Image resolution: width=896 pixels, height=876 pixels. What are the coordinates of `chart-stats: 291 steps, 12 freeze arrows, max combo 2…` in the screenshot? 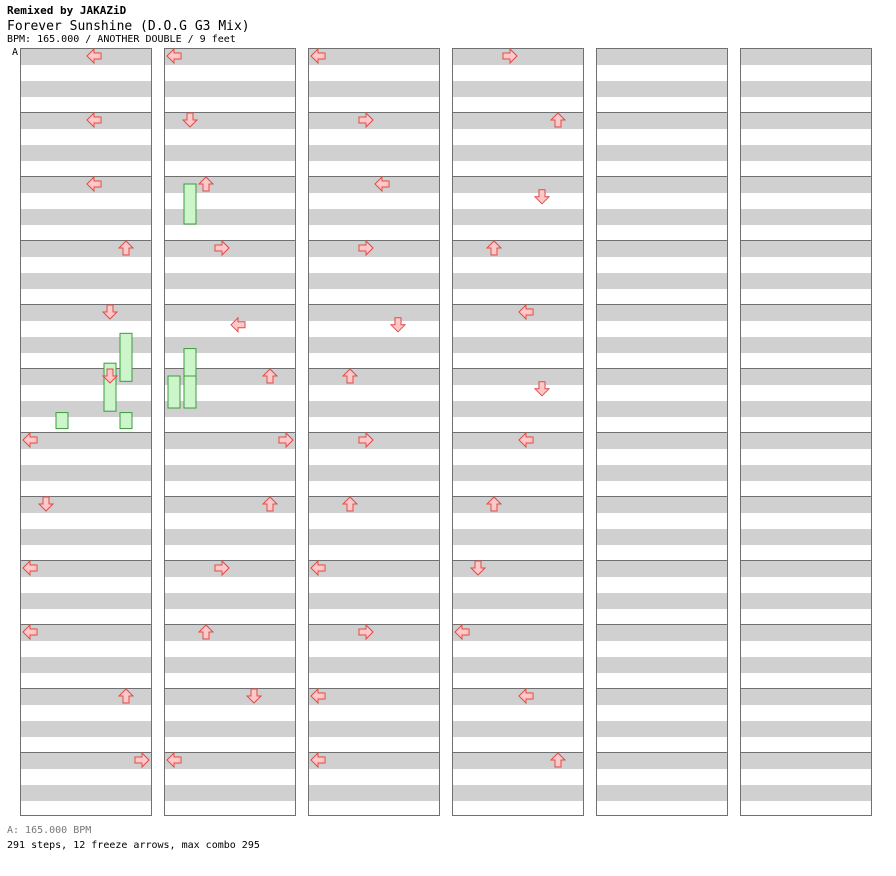 It's located at (133, 845).